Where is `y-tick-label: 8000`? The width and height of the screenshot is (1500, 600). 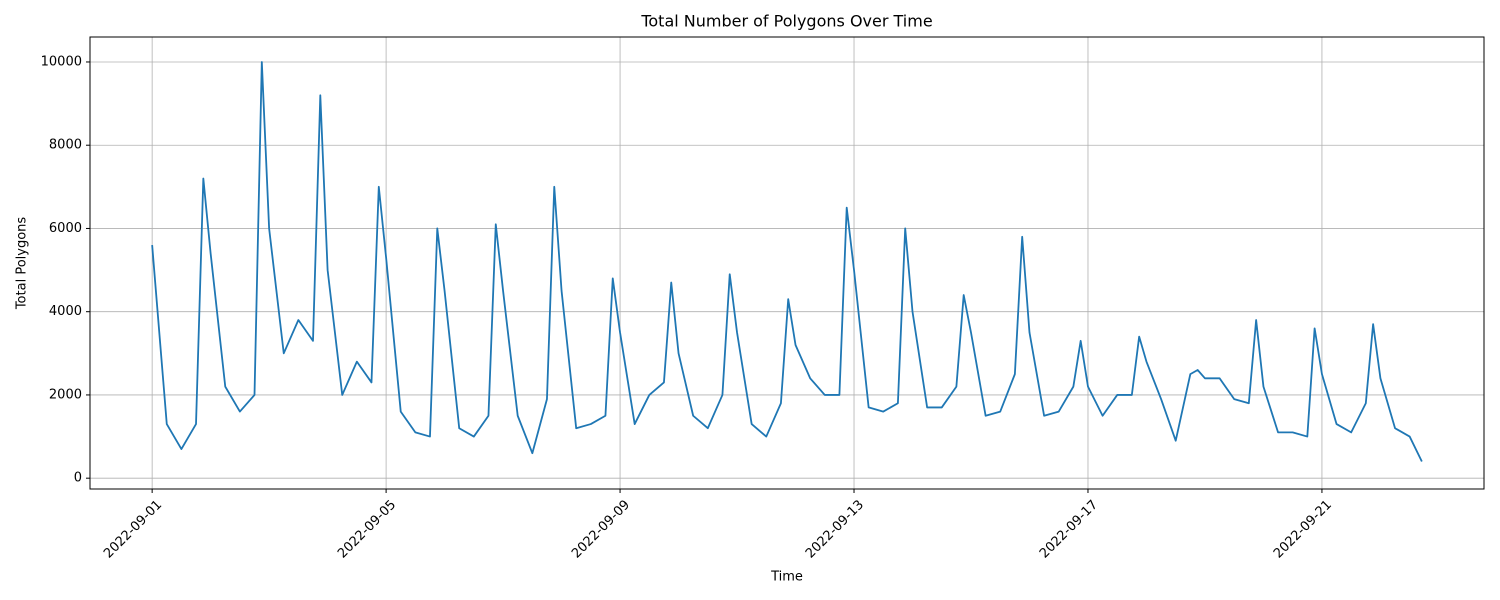 y-tick-label: 8000 is located at coordinates (65, 145).